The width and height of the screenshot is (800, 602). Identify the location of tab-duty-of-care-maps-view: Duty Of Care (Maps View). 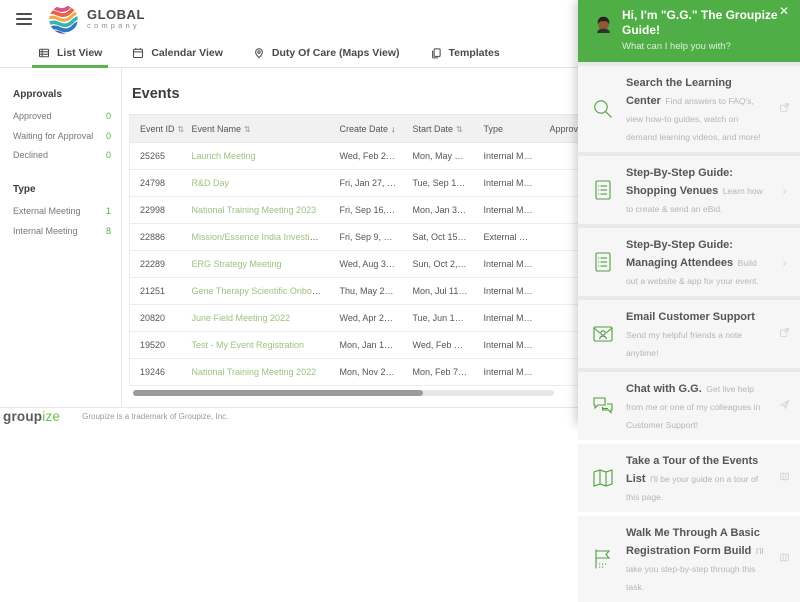
(326, 52).